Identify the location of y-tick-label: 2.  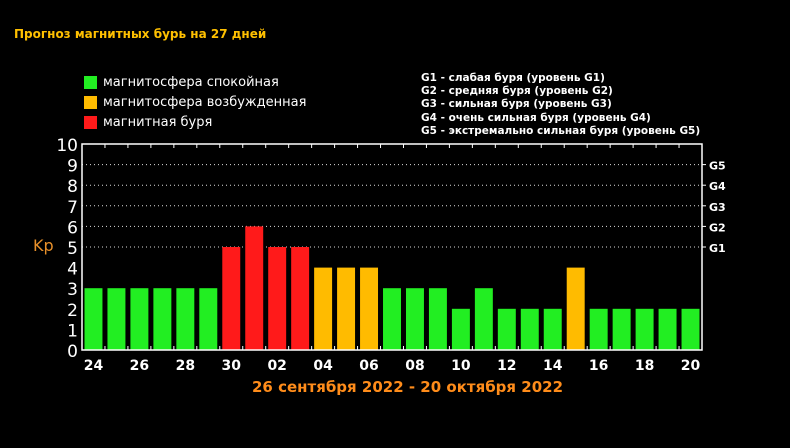
(72, 311).